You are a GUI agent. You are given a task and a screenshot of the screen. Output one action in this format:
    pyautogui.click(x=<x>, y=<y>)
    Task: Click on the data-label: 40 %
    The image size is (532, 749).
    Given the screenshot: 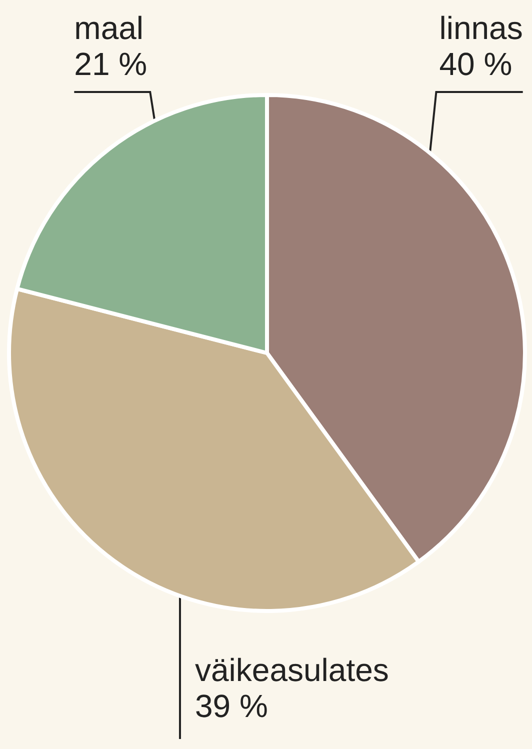 What is the action you would take?
    pyautogui.click(x=475, y=64)
    